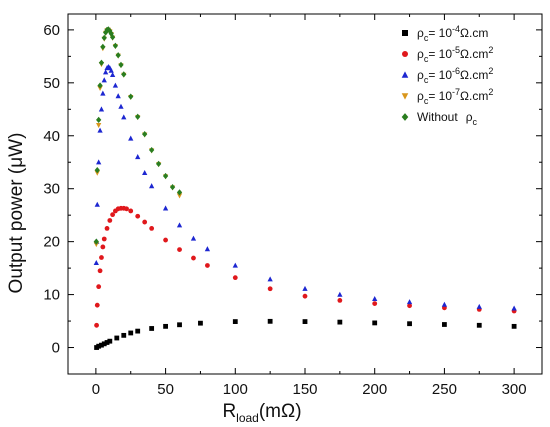  What do you see at coordinates (51, 189) in the screenshot?
I see `y-tick-label: 30` at bounding box center [51, 189].